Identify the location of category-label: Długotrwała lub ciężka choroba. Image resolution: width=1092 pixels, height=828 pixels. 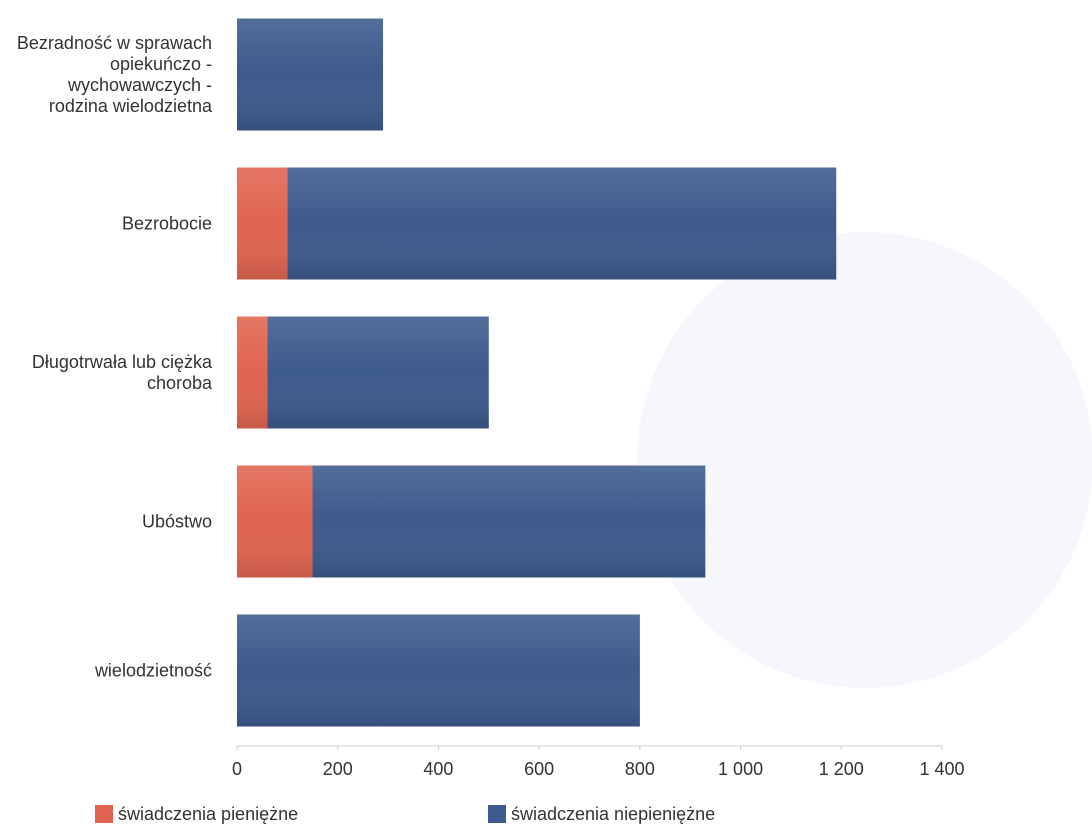
(121, 372).